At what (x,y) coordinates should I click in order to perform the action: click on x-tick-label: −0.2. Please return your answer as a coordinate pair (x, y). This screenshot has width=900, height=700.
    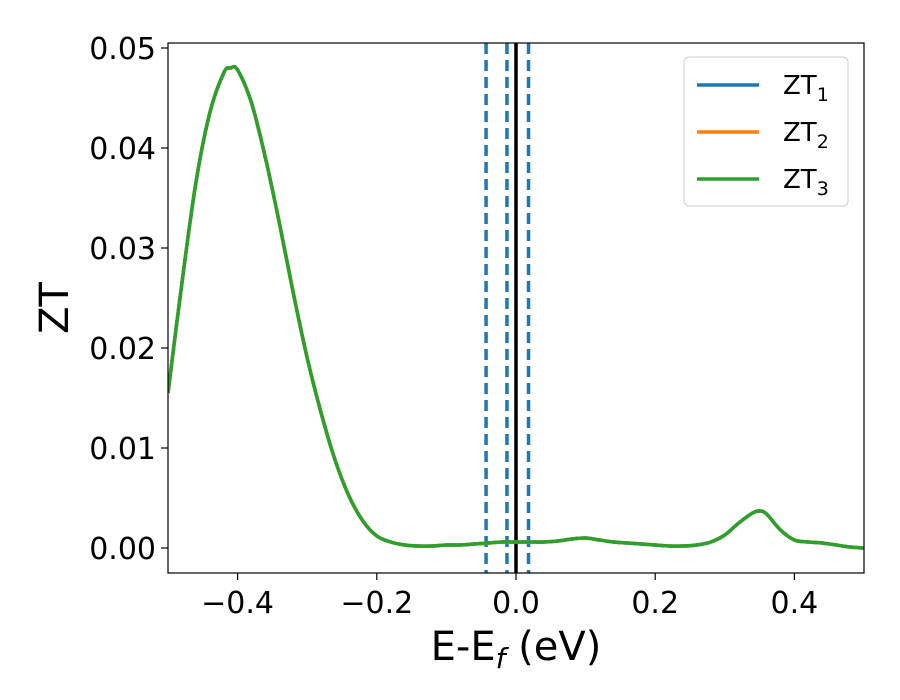
    Looking at the image, I should click on (376, 603).